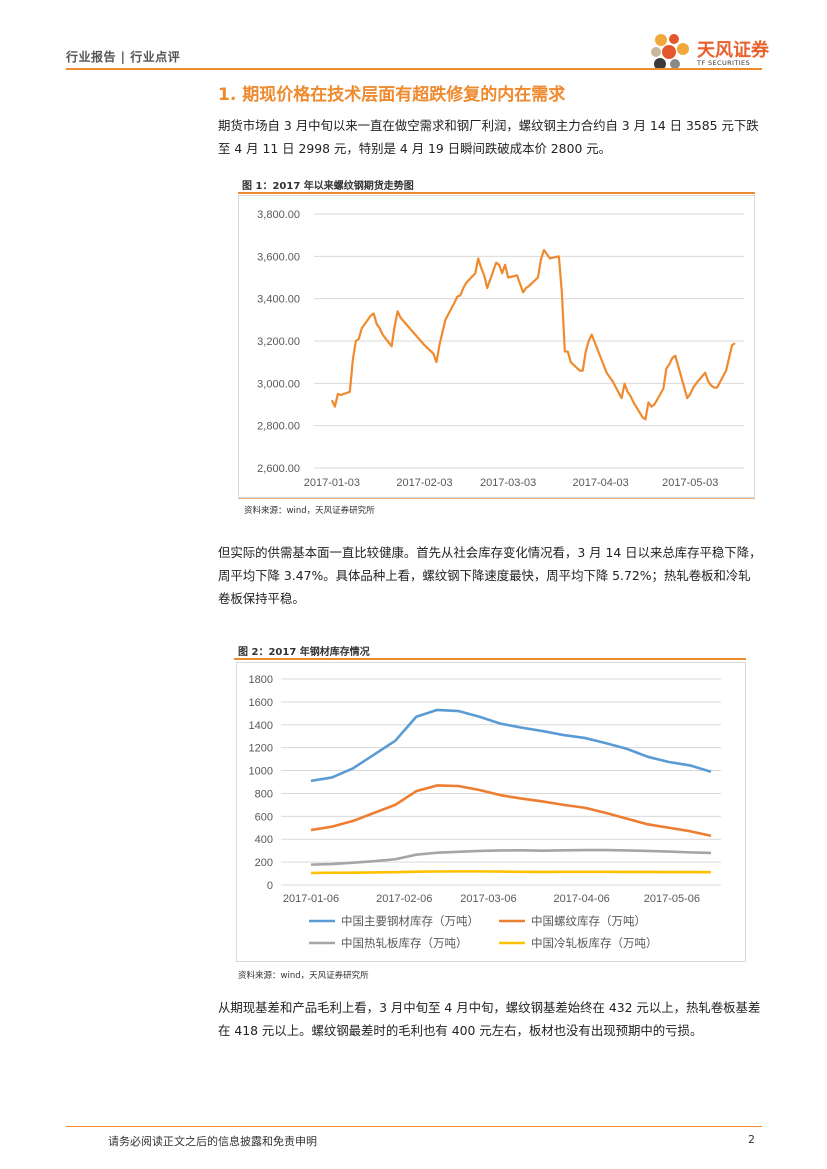 This screenshot has width=827, height=1169. Describe the element at coordinates (594, 943) in the screenshot. I see `legend-label: 中国冷轧板库存（万吨）` at that location.